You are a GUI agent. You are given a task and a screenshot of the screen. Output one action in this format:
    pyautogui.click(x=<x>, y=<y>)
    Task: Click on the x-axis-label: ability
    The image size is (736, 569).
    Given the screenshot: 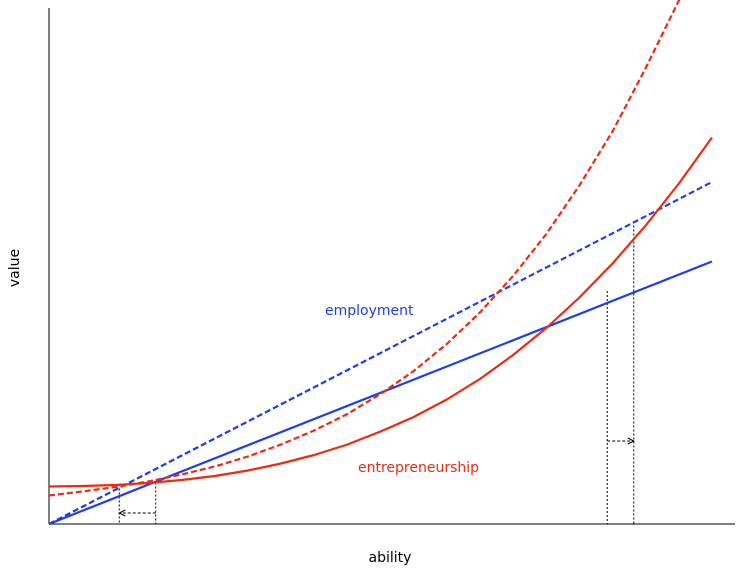 What is the action you would take?
    pyautogui.click(x=390, y=558)
    